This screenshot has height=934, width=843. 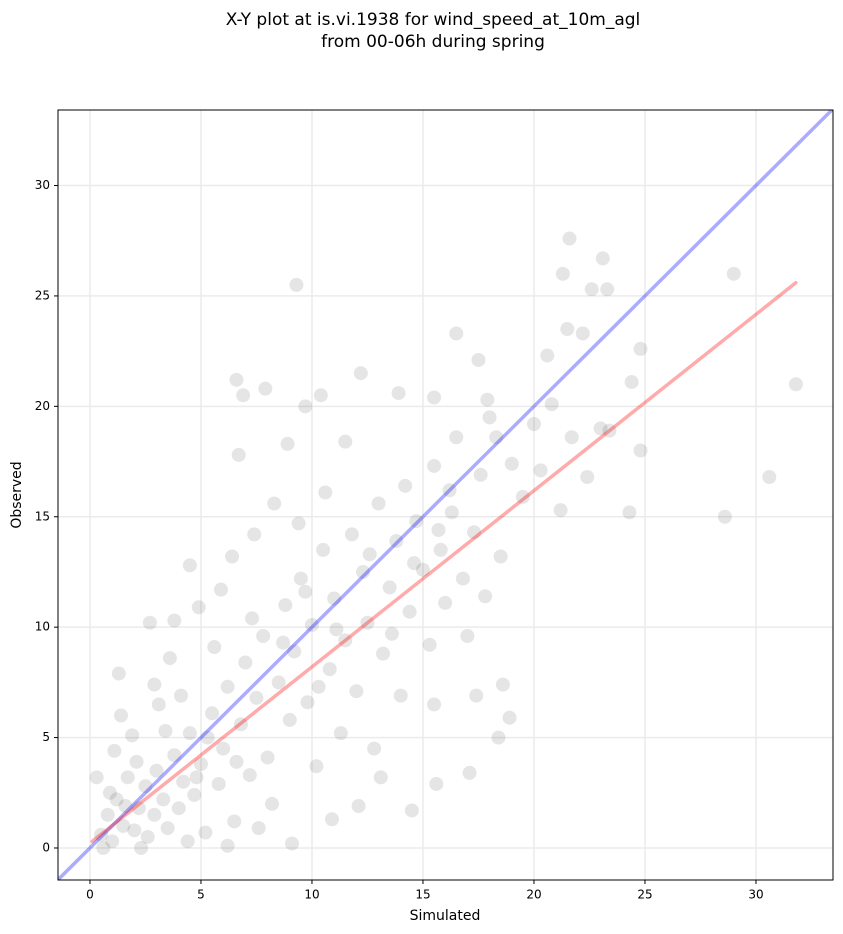 What do you see at coordinates (644, 895) in the screenshot?
I see `x-tick-label: 25` at bounding box center [644, 895].